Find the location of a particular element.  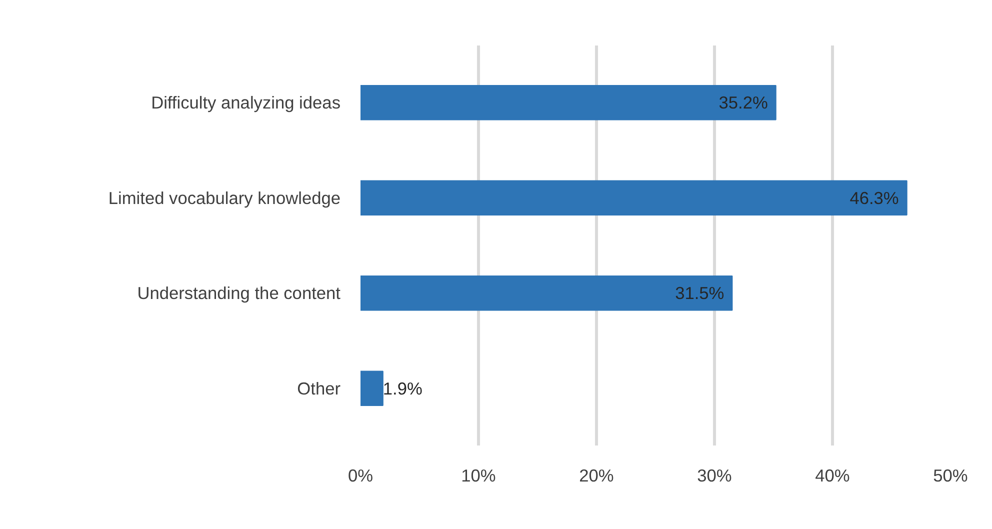

x-tick-label: 40% is located at coordinates (832, 476).